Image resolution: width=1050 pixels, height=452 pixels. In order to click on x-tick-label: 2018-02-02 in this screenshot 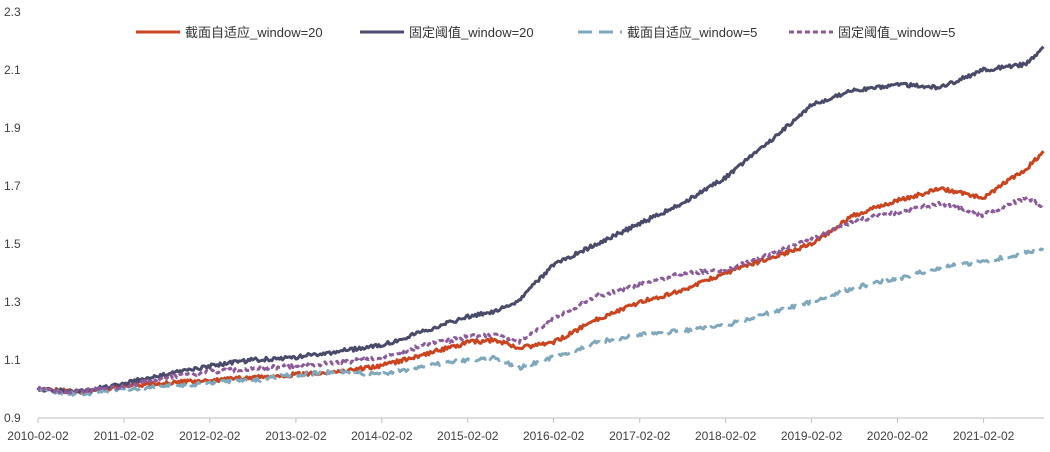, I will do `click(726, 436)`.